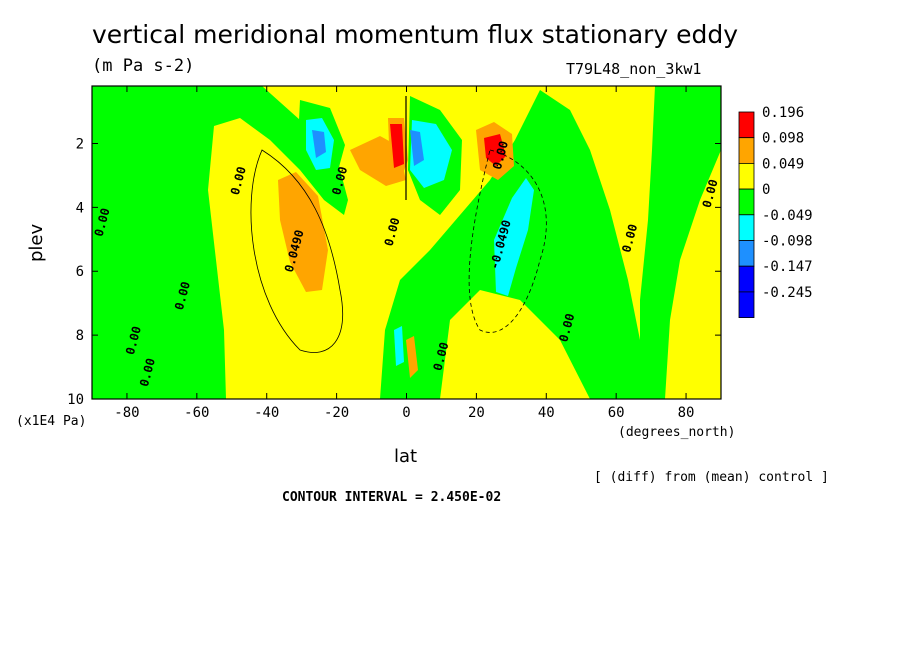  Describe the element at coordinates (406, 456) in the screenshot. I see `x-axis-label: lat` at that location.